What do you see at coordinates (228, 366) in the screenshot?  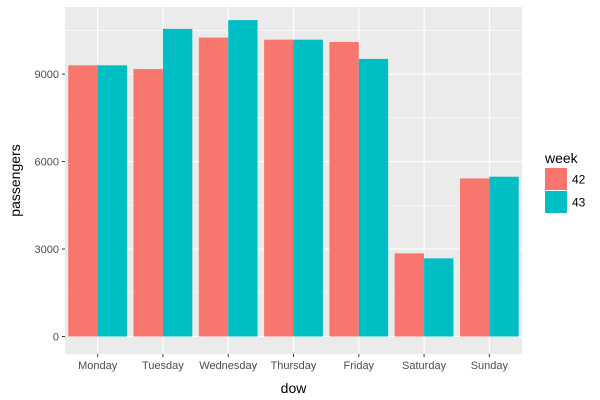 I see `x-tick-label-wednesday: Wednesday` at bounding box center [228, 366].